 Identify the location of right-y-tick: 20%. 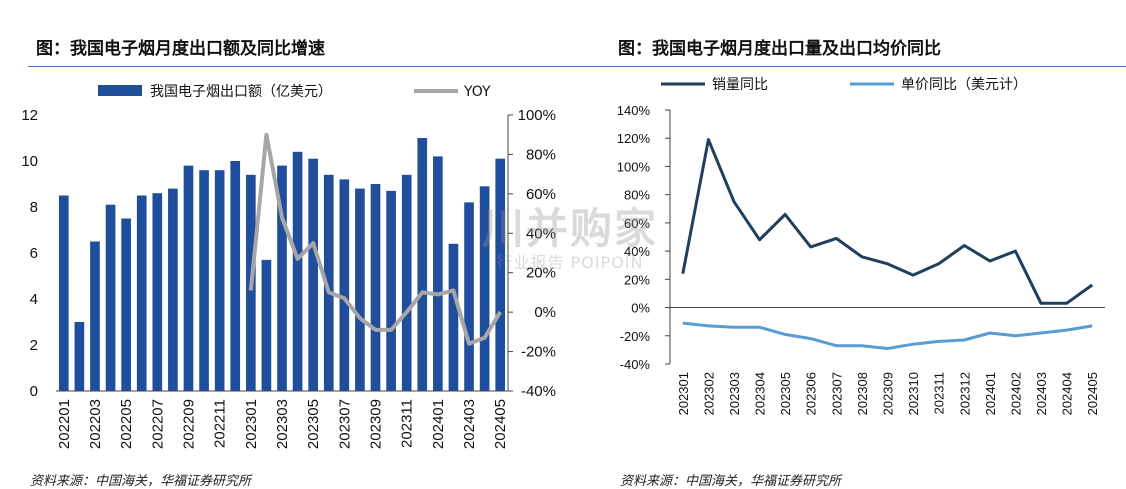
(541, 273).